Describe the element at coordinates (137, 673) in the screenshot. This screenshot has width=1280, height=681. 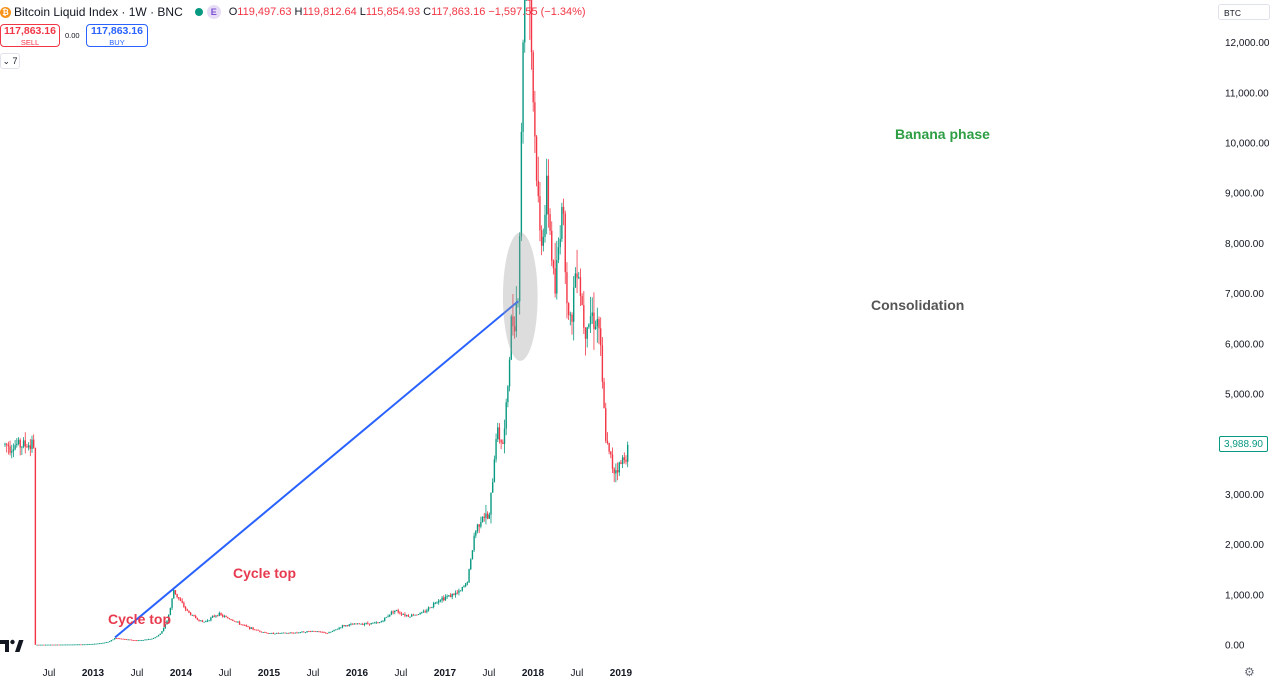
I see `x-tick-label: Jul` at that location.